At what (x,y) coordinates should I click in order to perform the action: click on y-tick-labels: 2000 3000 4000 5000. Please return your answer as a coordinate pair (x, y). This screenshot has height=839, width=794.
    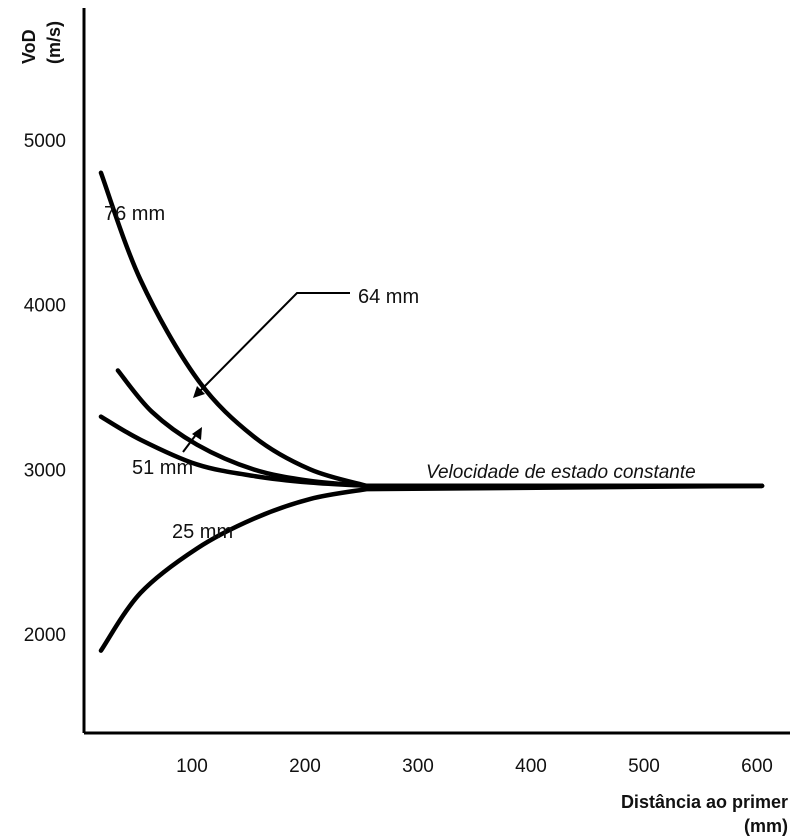
    Looking at the image, I should click on (45, 388).